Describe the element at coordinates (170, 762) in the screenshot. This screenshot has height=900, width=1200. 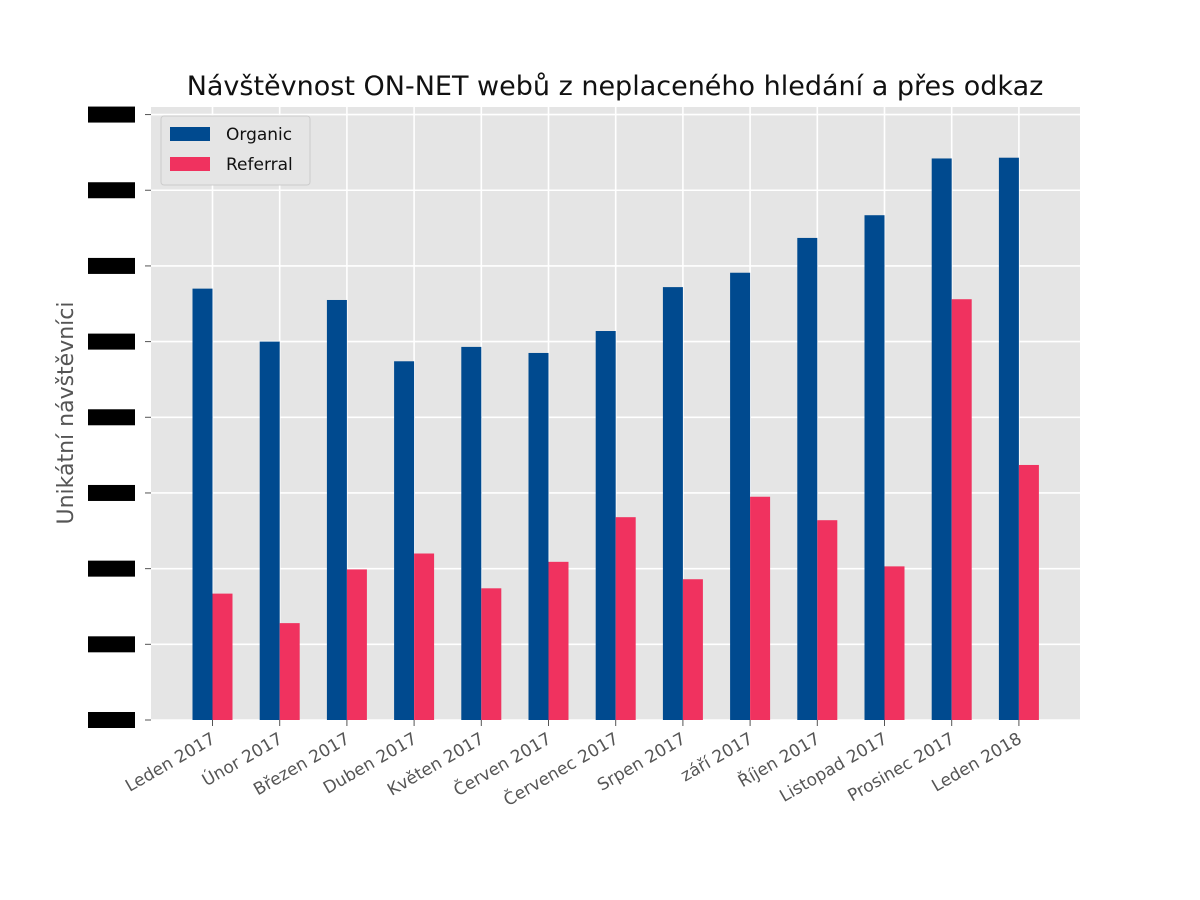
I see `x-tick-label: Leden 2017` at that location.